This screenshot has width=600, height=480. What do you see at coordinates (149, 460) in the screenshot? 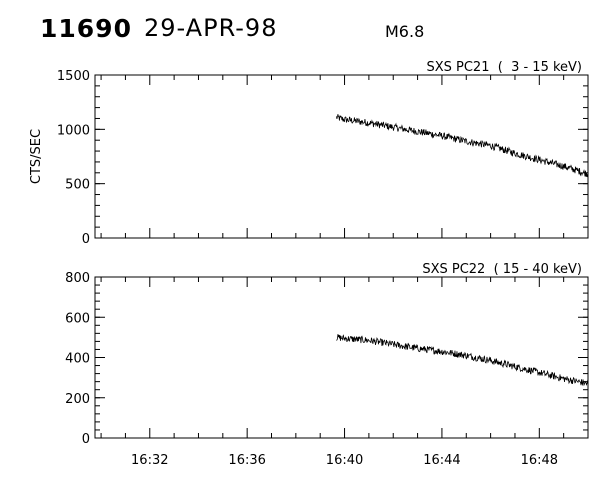
I see `x-tick-label: 16:32` at bounding box center [149, 460].